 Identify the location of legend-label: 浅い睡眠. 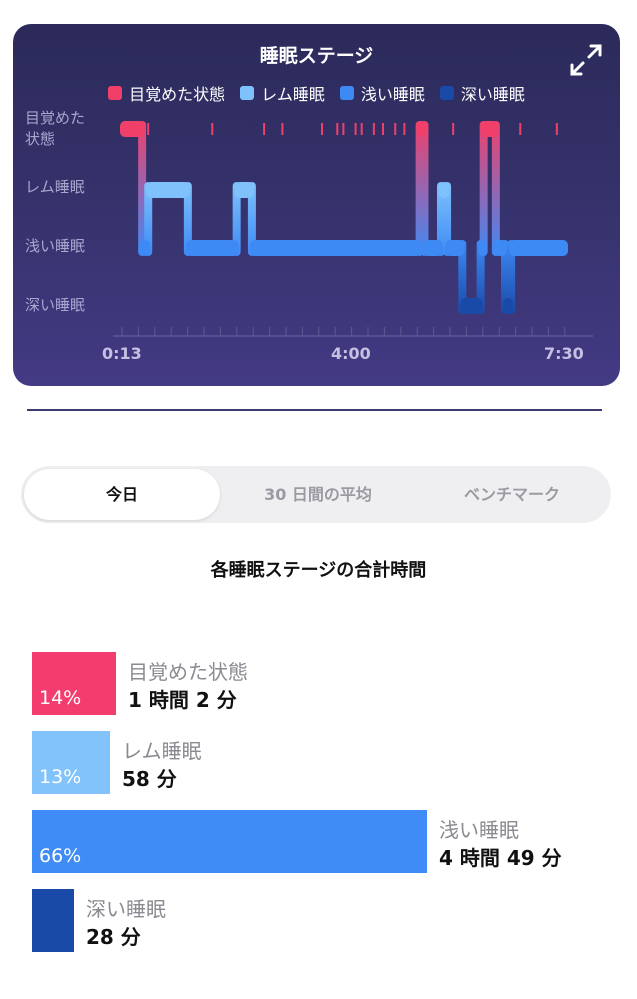
(392, 94).